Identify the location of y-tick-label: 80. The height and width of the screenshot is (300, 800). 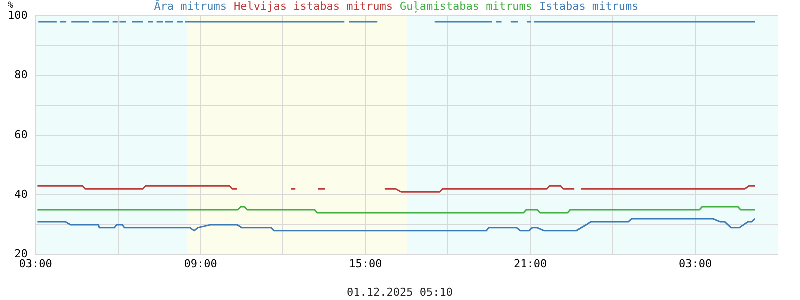
(21, 75).